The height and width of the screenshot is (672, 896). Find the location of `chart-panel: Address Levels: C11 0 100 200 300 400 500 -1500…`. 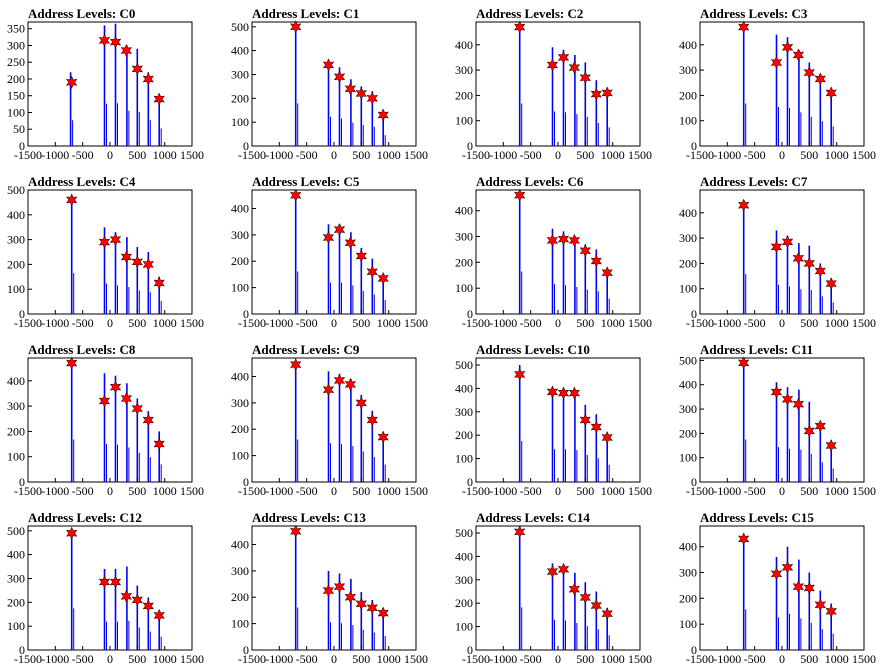

chart-panel: Address Levels: C11 0 100 200 300 400 500 -1500… is located at coordinates (777, 420).